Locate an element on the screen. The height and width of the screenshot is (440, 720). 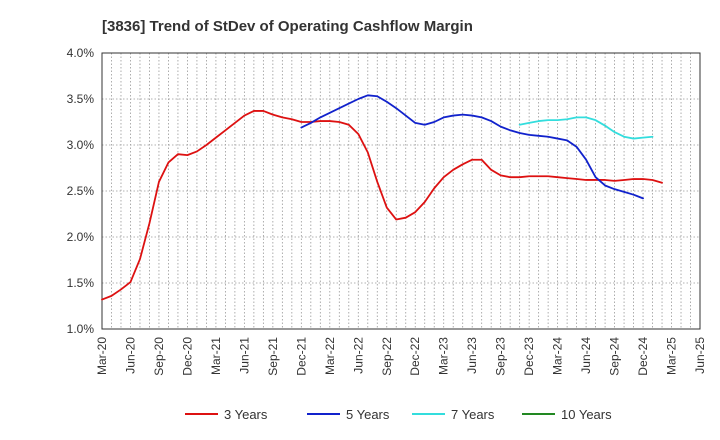
x-tick-label: Sep-22 is located at coordinates (387, 356).